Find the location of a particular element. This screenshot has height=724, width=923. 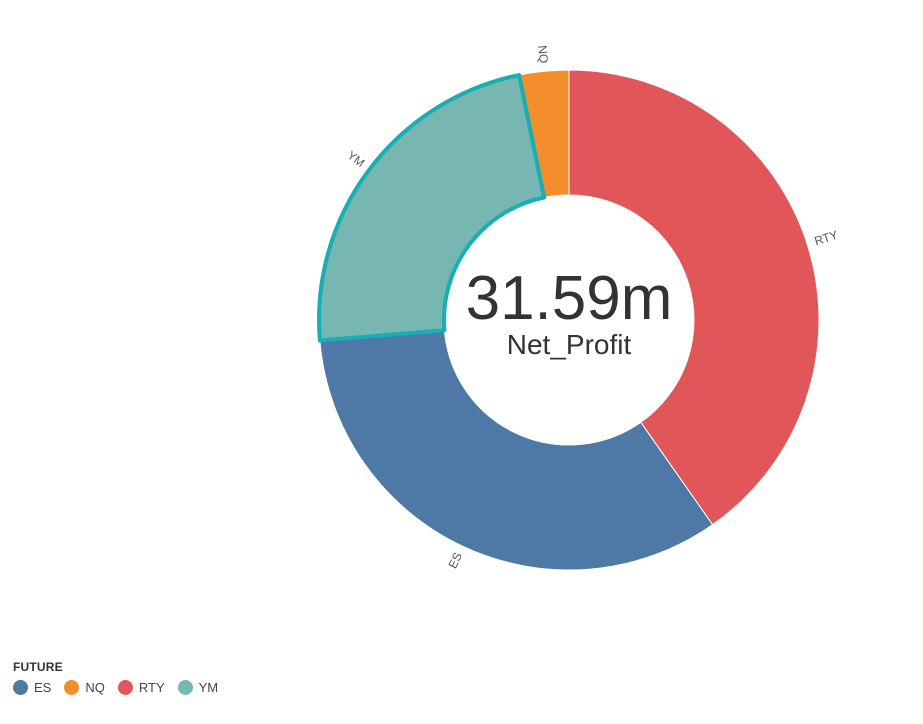

slice-ym is located at coordinates (432, 208).